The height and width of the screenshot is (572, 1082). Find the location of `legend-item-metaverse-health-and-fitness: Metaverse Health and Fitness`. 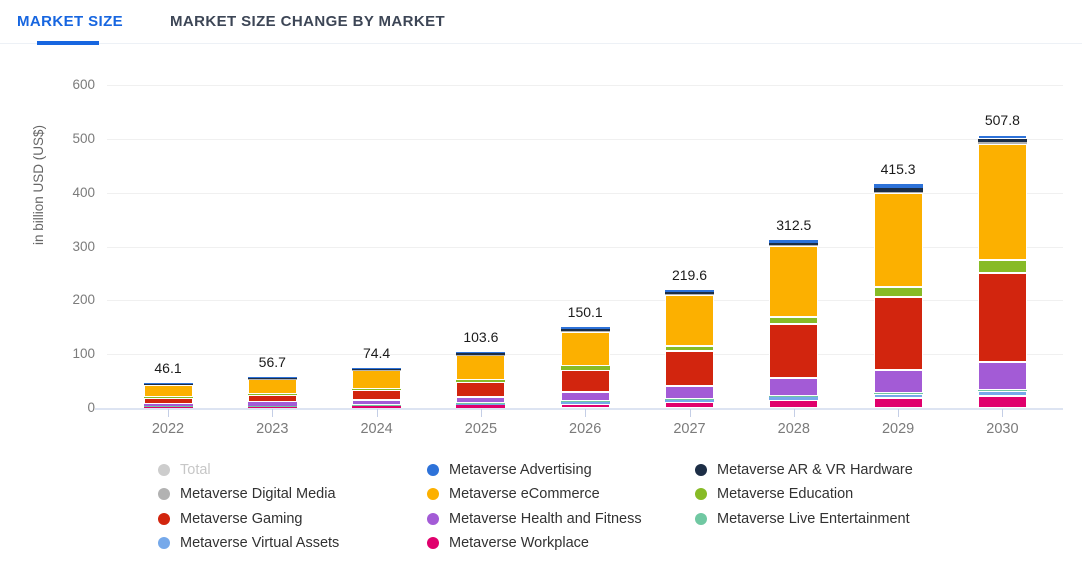

legend-item-metaverse-health-and-fitness: Metaverse Health and Fitness is located at coordinates (534, 519).